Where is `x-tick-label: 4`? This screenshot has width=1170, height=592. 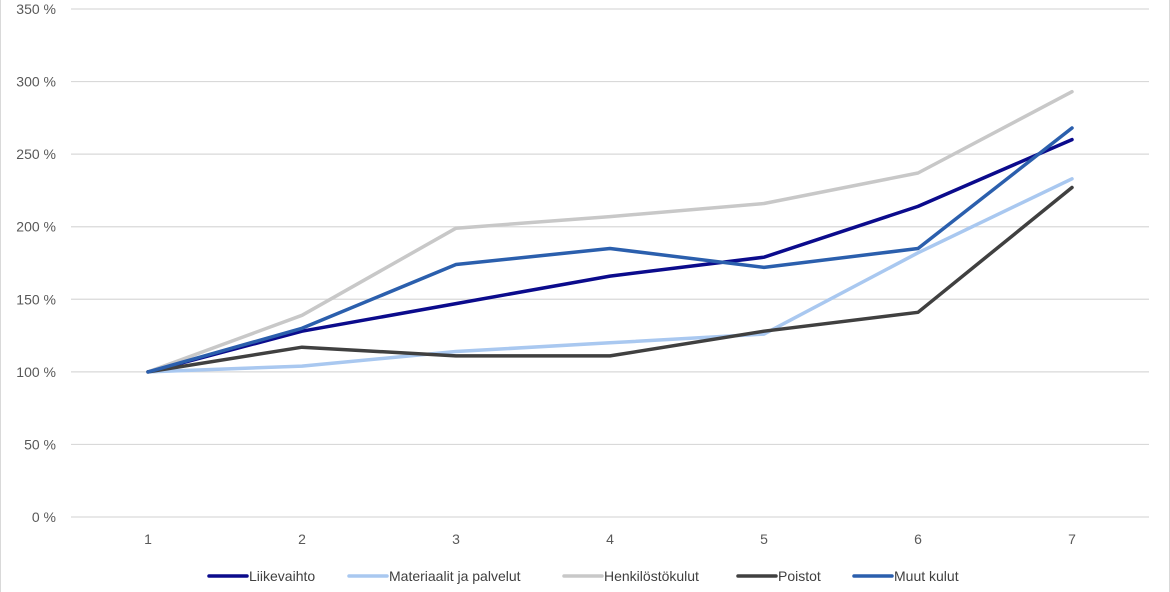
x-tick-label: 4 is located at coordinates (610, 539).